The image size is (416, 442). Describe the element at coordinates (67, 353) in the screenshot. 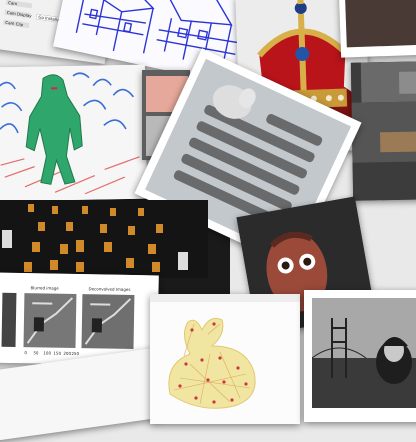

I see `plot-tick-4: 200` at that location.